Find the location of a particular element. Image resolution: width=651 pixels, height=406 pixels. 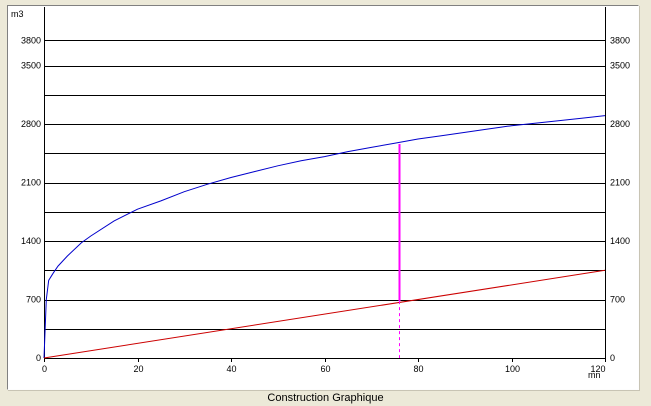

x-tick-label-40: 40 is located at coordinates (231, 369).